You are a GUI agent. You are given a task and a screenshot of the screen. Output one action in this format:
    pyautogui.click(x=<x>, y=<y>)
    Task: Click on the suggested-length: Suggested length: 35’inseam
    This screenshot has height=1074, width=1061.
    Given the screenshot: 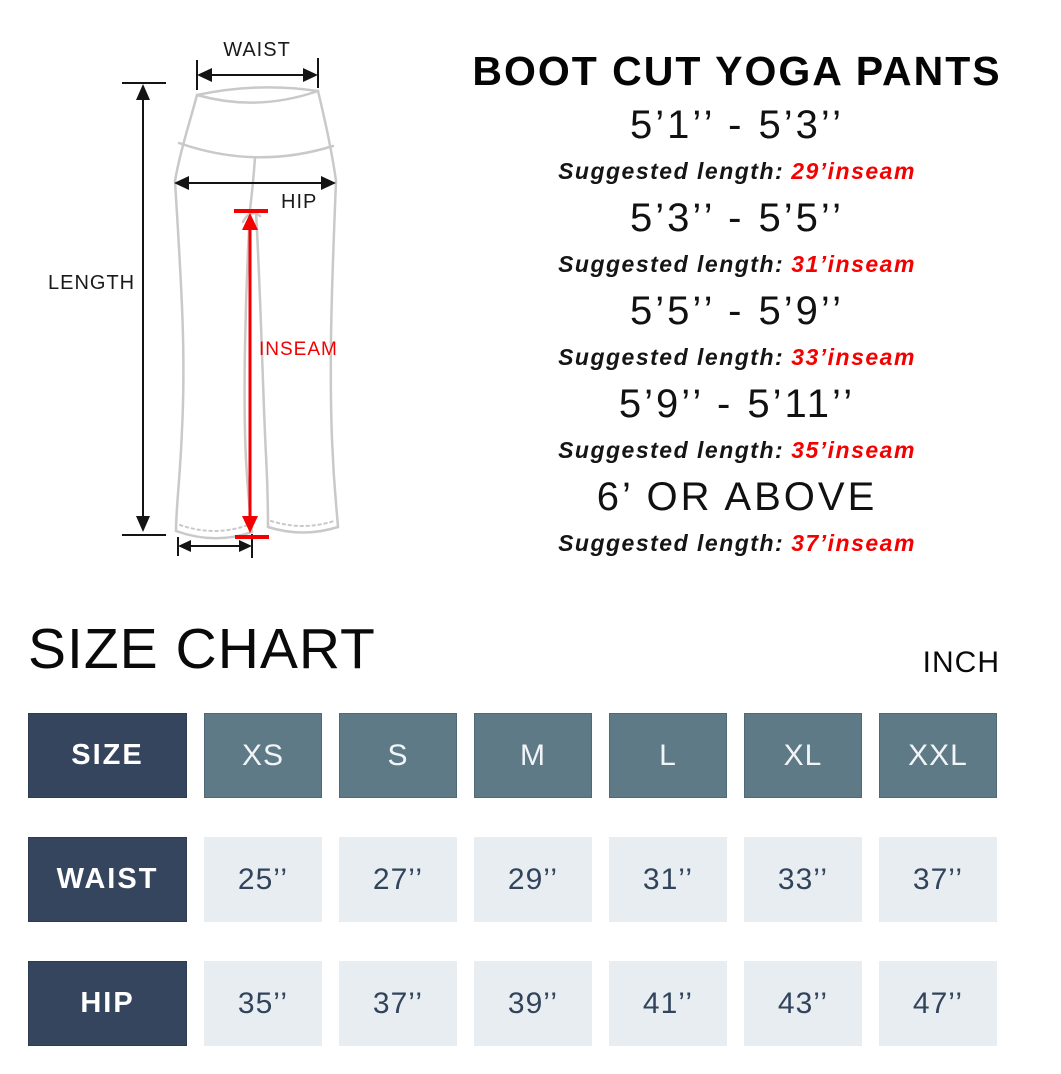 What is the action you would take?
    pyautogui.click(x=737, y=450)
    